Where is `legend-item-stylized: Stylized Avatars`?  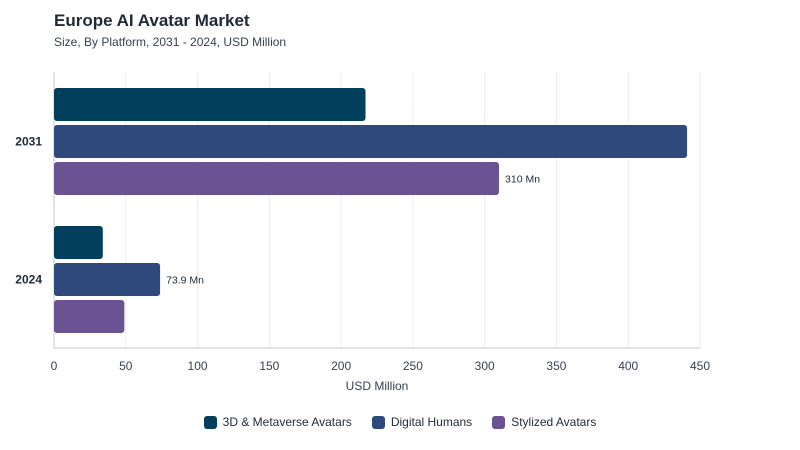
legend-item-stylized: Stylized Avatars is located at coordinates (544, 422).